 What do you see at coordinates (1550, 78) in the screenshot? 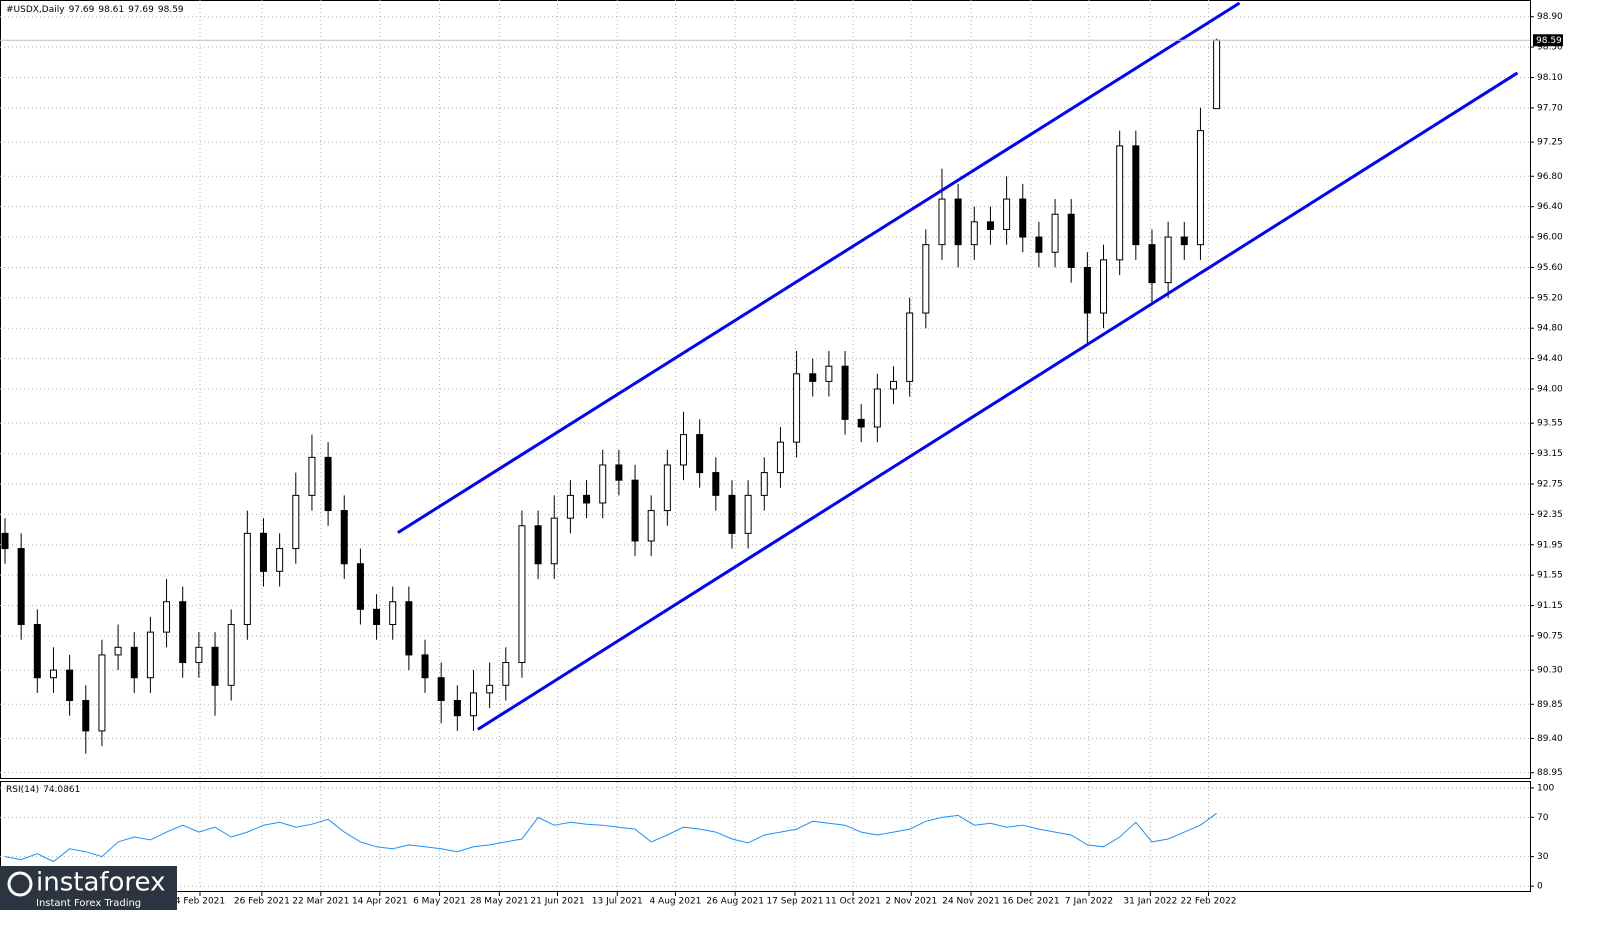
I see `y-tick-label: 98.10` at bounding box center [1550, 78].